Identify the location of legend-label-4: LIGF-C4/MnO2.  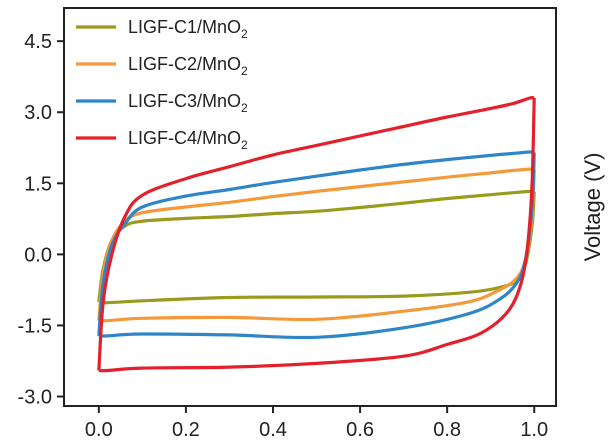
(188, 140).